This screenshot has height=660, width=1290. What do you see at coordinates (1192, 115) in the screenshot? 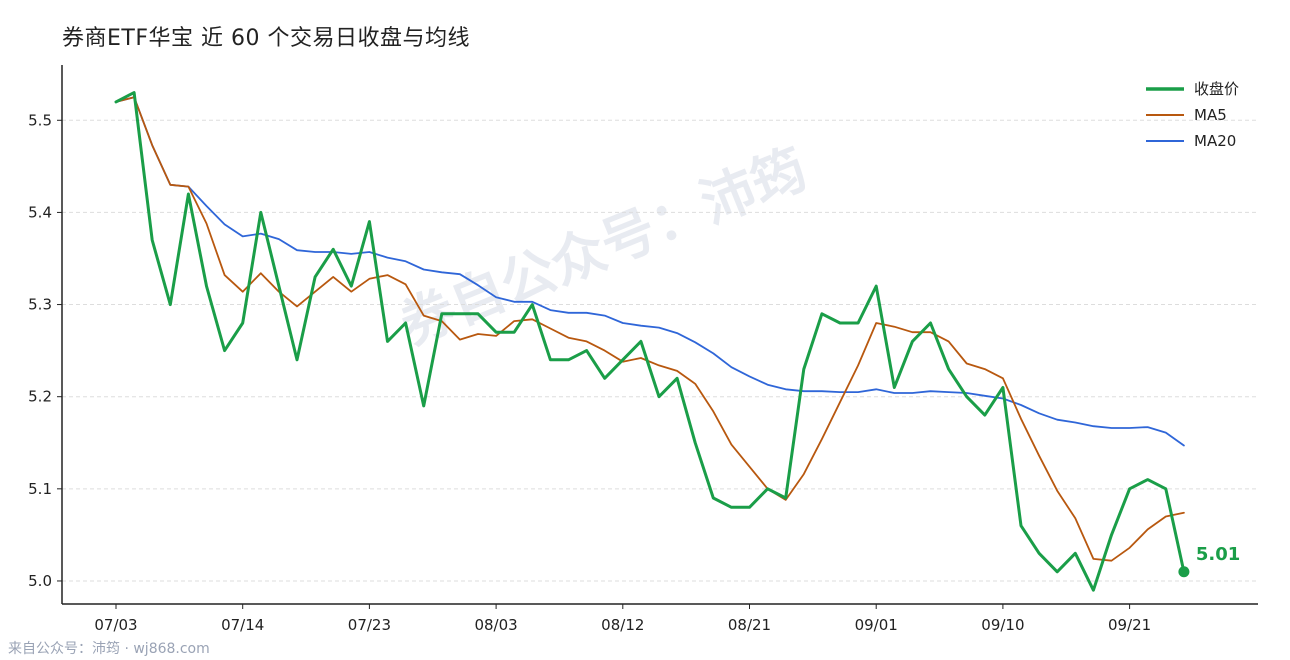
I see `legend: 收盘价 MA5 MA20` at bounding box center [1192, 115].